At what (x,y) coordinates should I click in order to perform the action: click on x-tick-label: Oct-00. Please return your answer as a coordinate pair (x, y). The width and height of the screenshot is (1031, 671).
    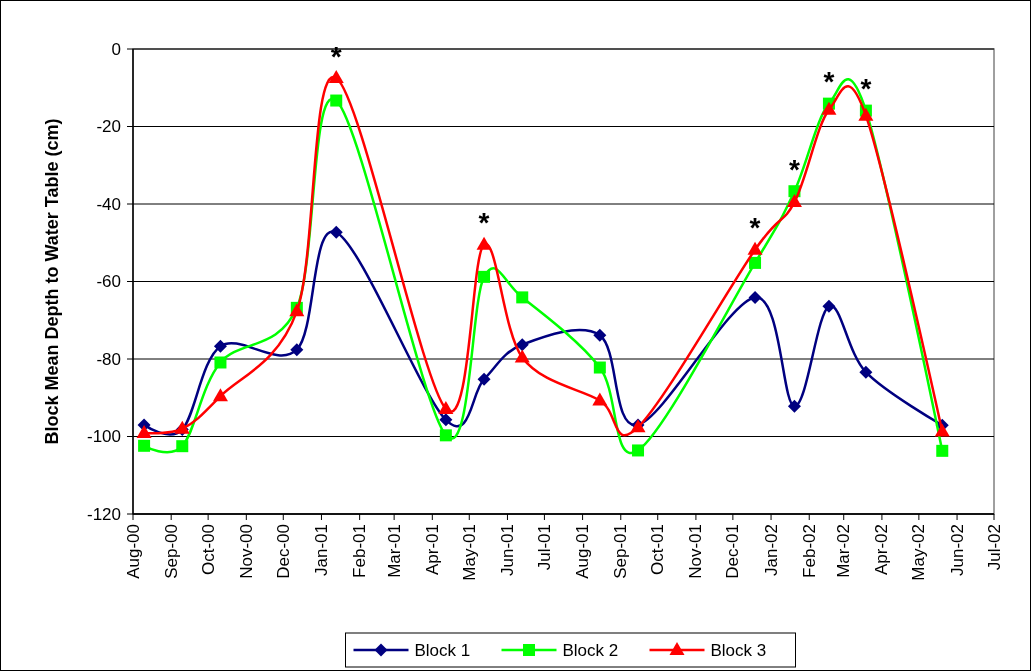
    Looking at the image, I should click on (208, 550).